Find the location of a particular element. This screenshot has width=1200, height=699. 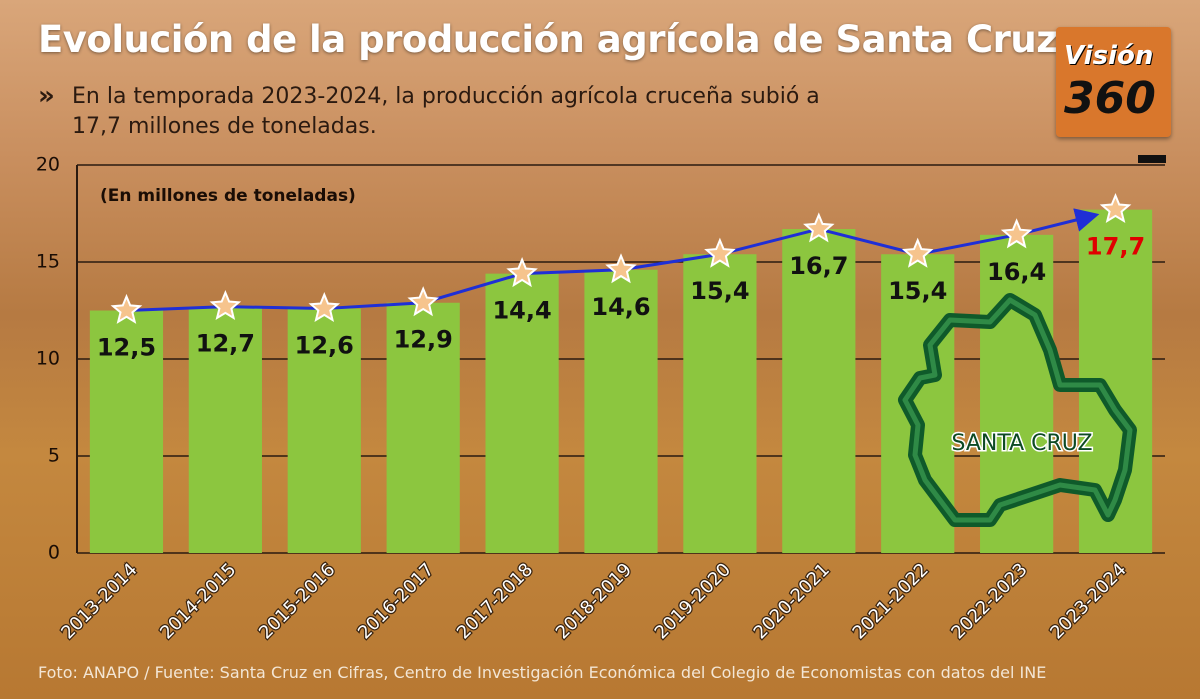

value-label: 16,4 is located at coordinates (1016, 272).